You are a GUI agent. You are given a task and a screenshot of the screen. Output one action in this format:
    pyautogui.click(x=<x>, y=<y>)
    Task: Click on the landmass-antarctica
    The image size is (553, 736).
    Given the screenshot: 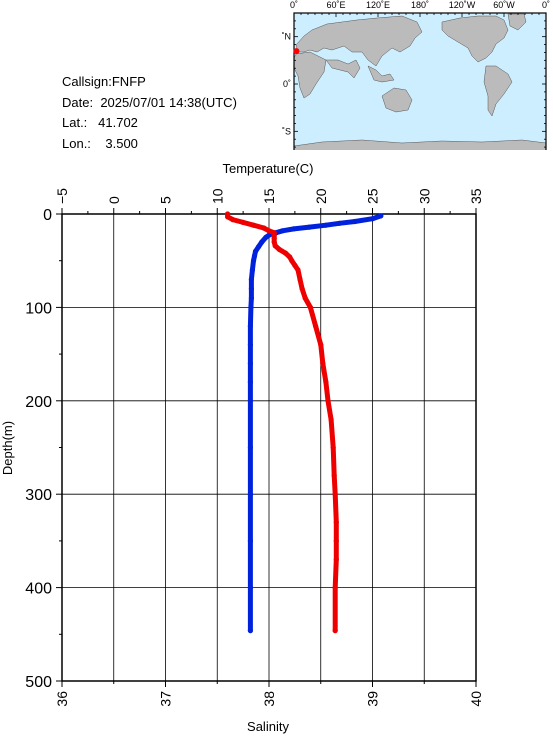 What is the action you would take?
    pyautogui.click(x=420, y=144)
    